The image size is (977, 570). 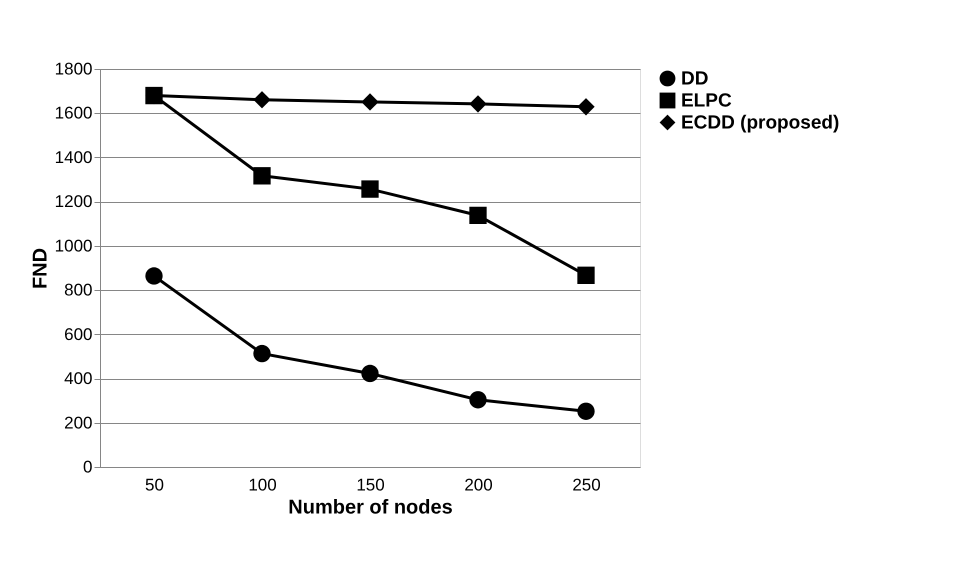 What do you see at coordinates (370, 507) in the screenshot?
I see `x-axis-title: Number of nodes` at bounding box center [370, 507].